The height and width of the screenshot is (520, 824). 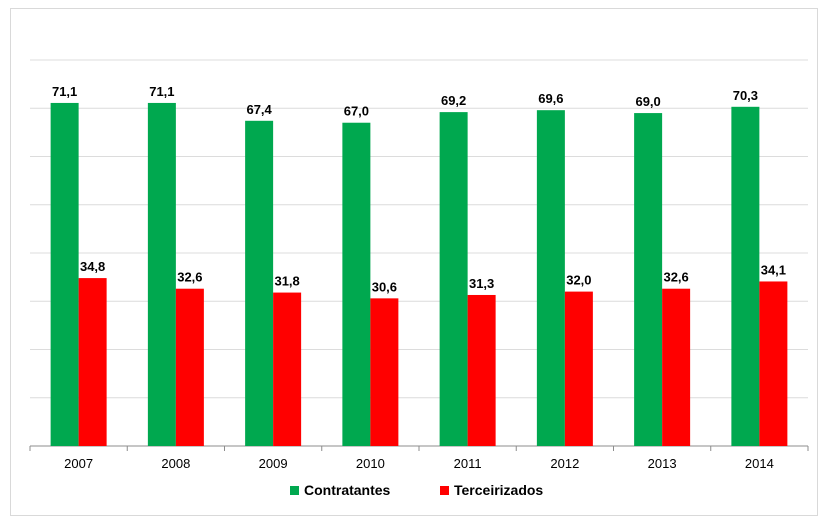 I want to click on bar-contratantes-2010, so click(x=356, y=284).